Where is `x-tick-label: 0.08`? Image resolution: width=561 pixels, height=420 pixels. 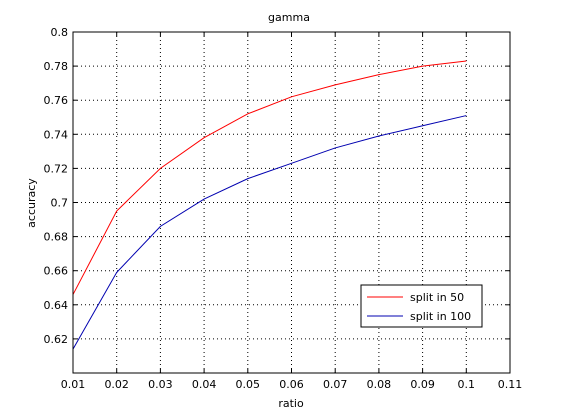
x-tick-label: 0.08 is located at coordinates (379, 384).